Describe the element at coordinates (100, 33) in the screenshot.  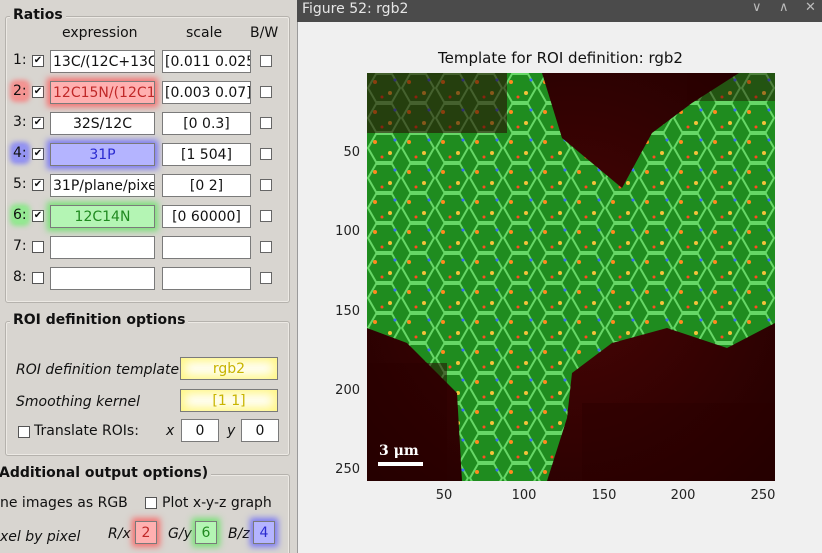
I see `expression-column-header: expression` at that location.